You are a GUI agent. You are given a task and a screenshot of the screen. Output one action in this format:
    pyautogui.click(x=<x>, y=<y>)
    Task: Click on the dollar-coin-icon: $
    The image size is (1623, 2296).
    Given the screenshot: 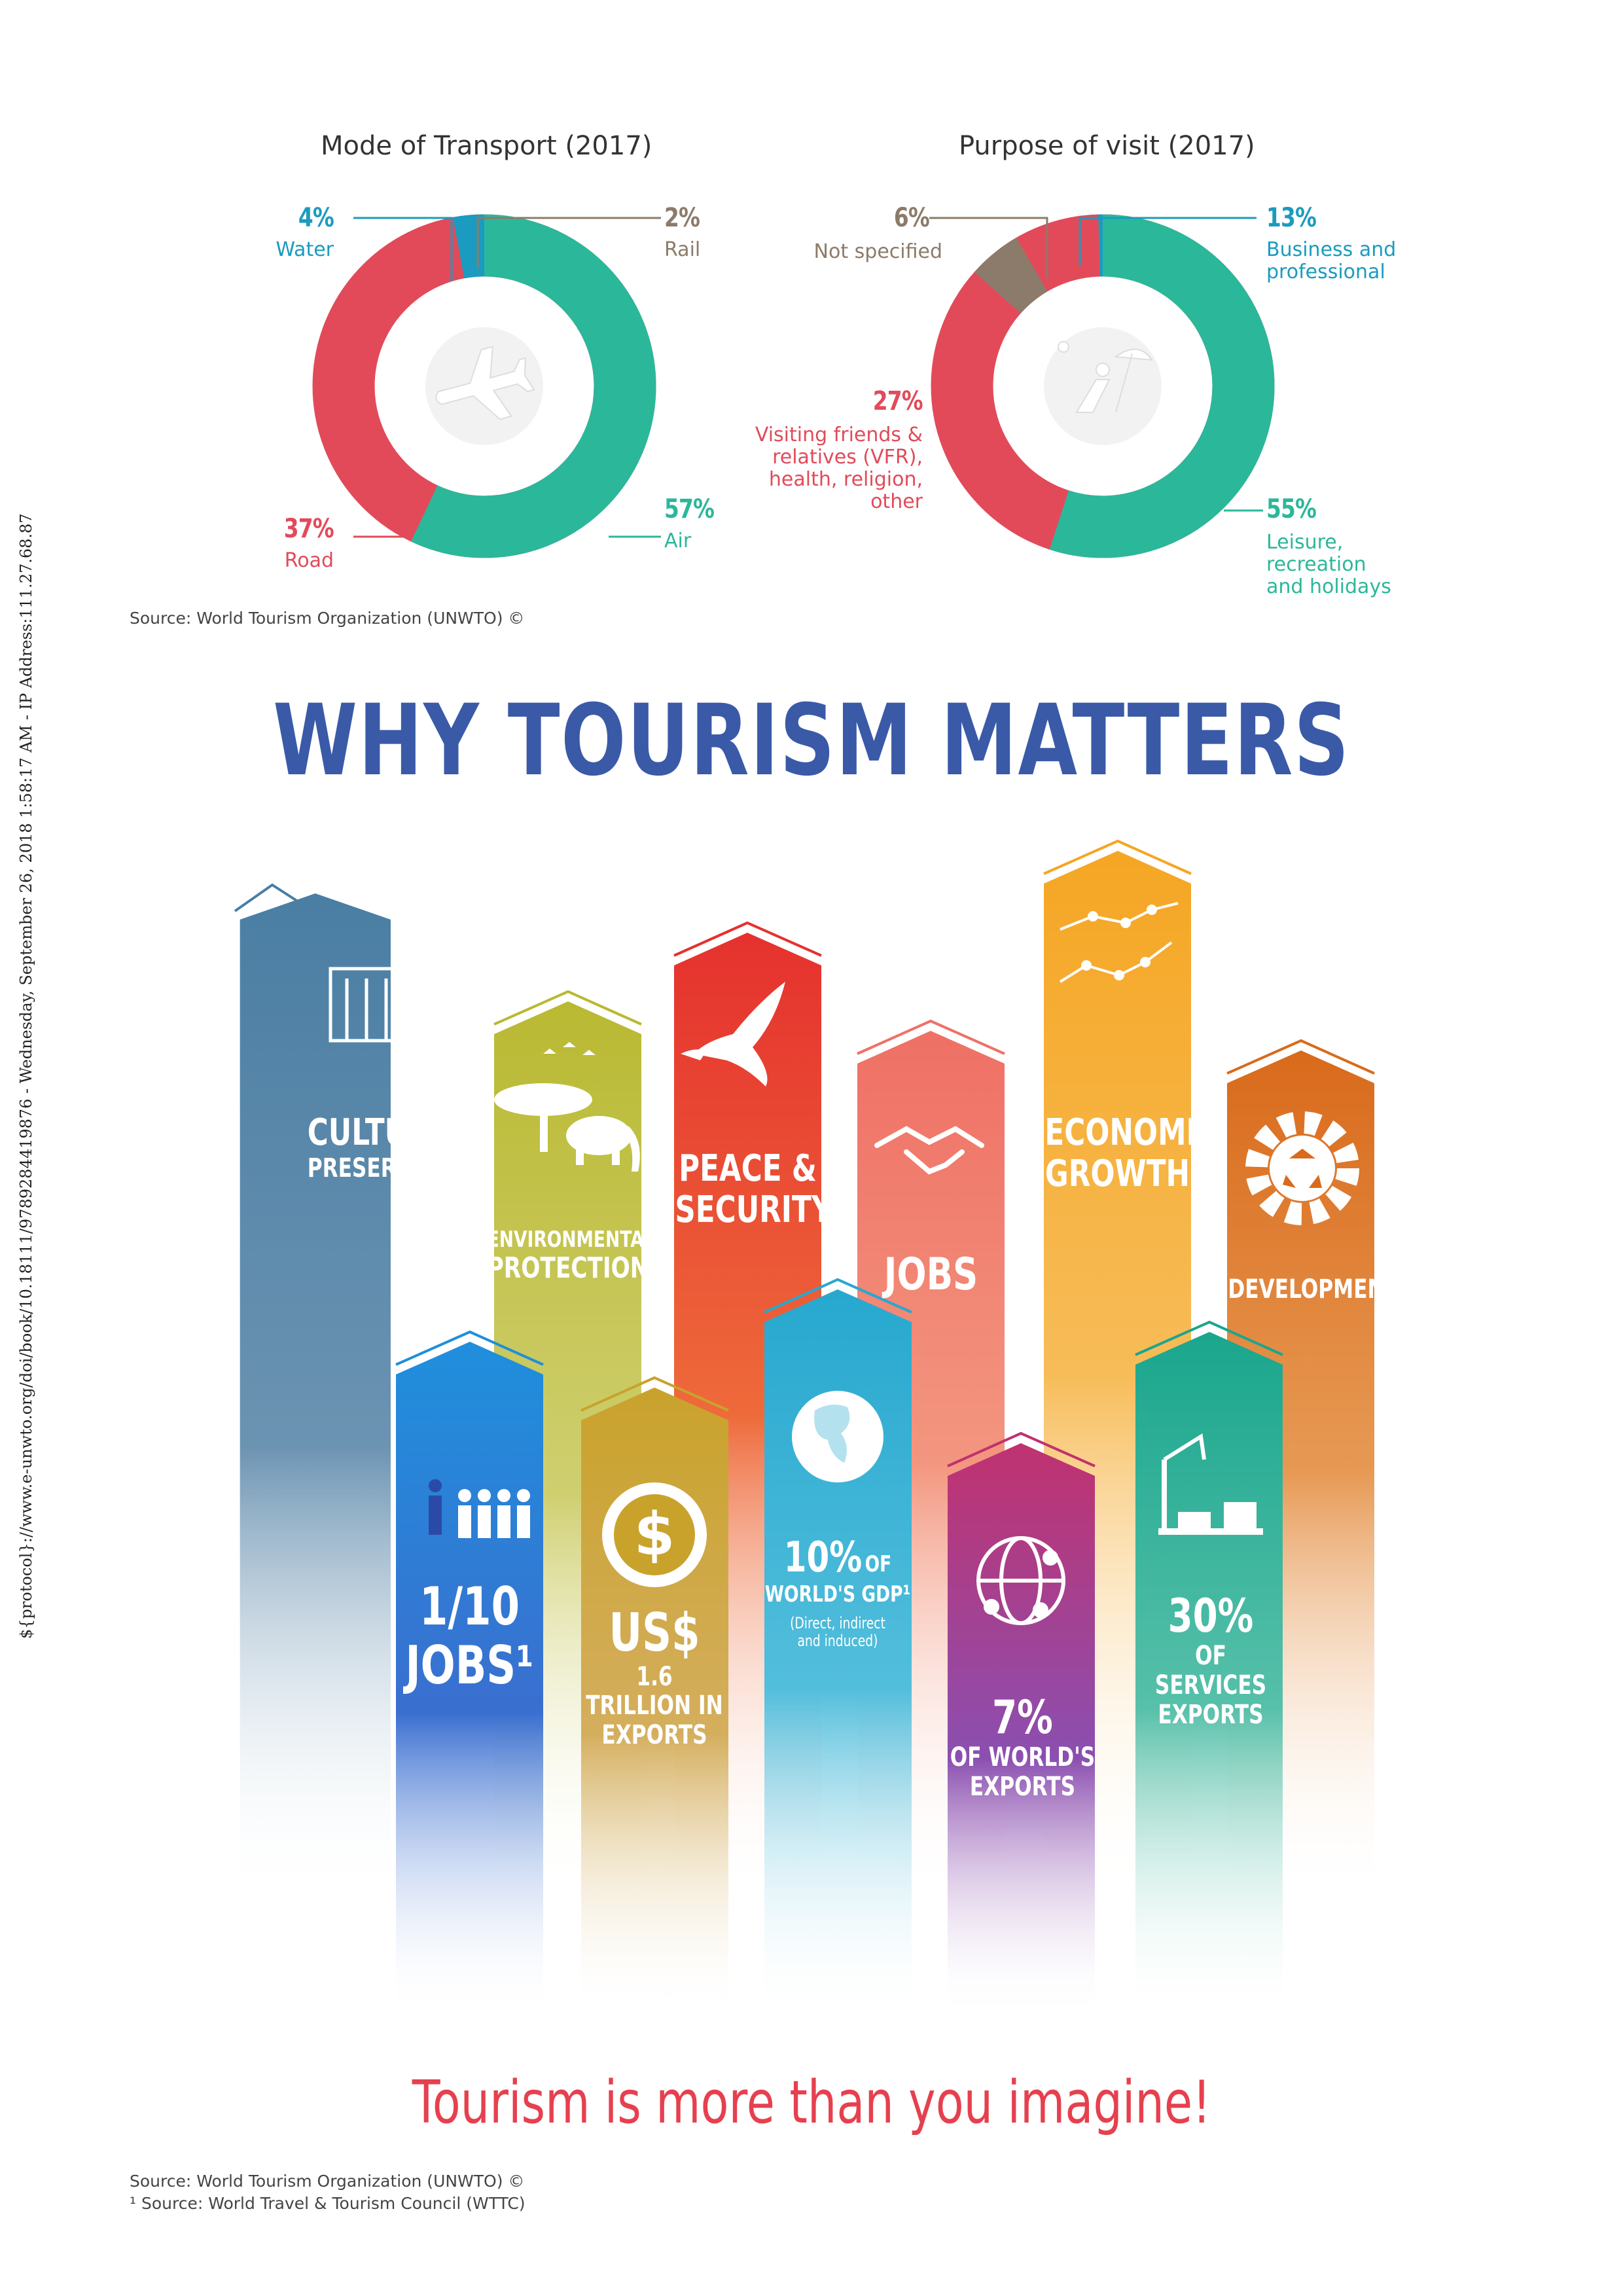 What is the action you would take?
    pyautogui.click(x=654, y=1534)
    